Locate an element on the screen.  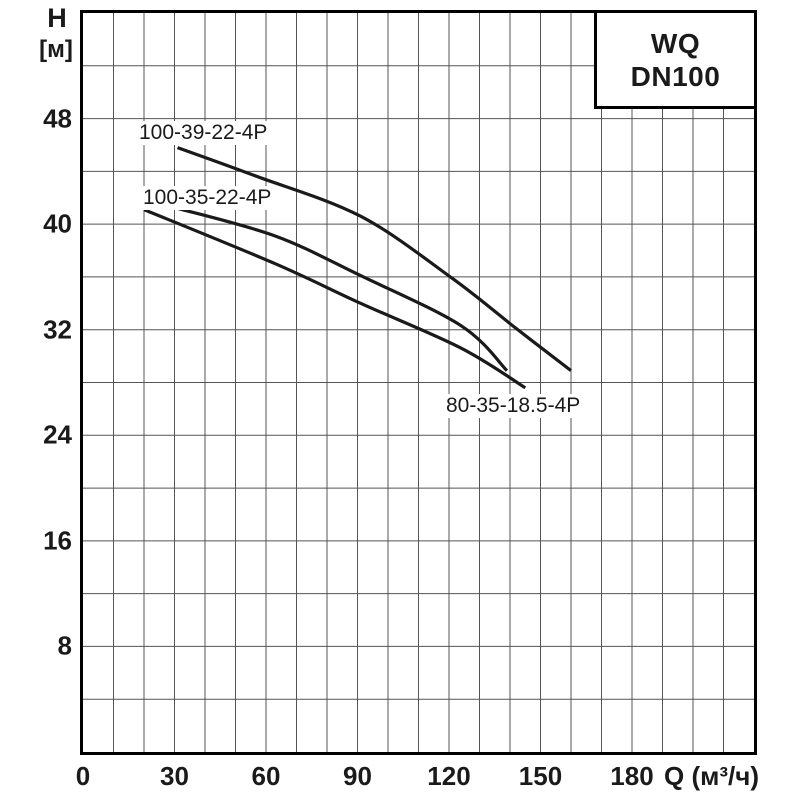
y-axis-unit: [м] is located at coordinates (56, 49).